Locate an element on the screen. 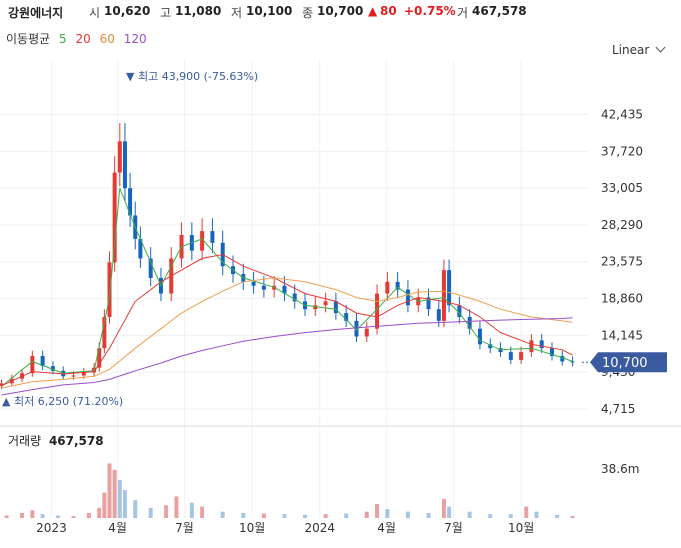 Image resolution: width=681 pixels, height=548 pixels. low-annotation: ▲ 최저 6,250 (71.20%) is located at coordinates (62, 401).